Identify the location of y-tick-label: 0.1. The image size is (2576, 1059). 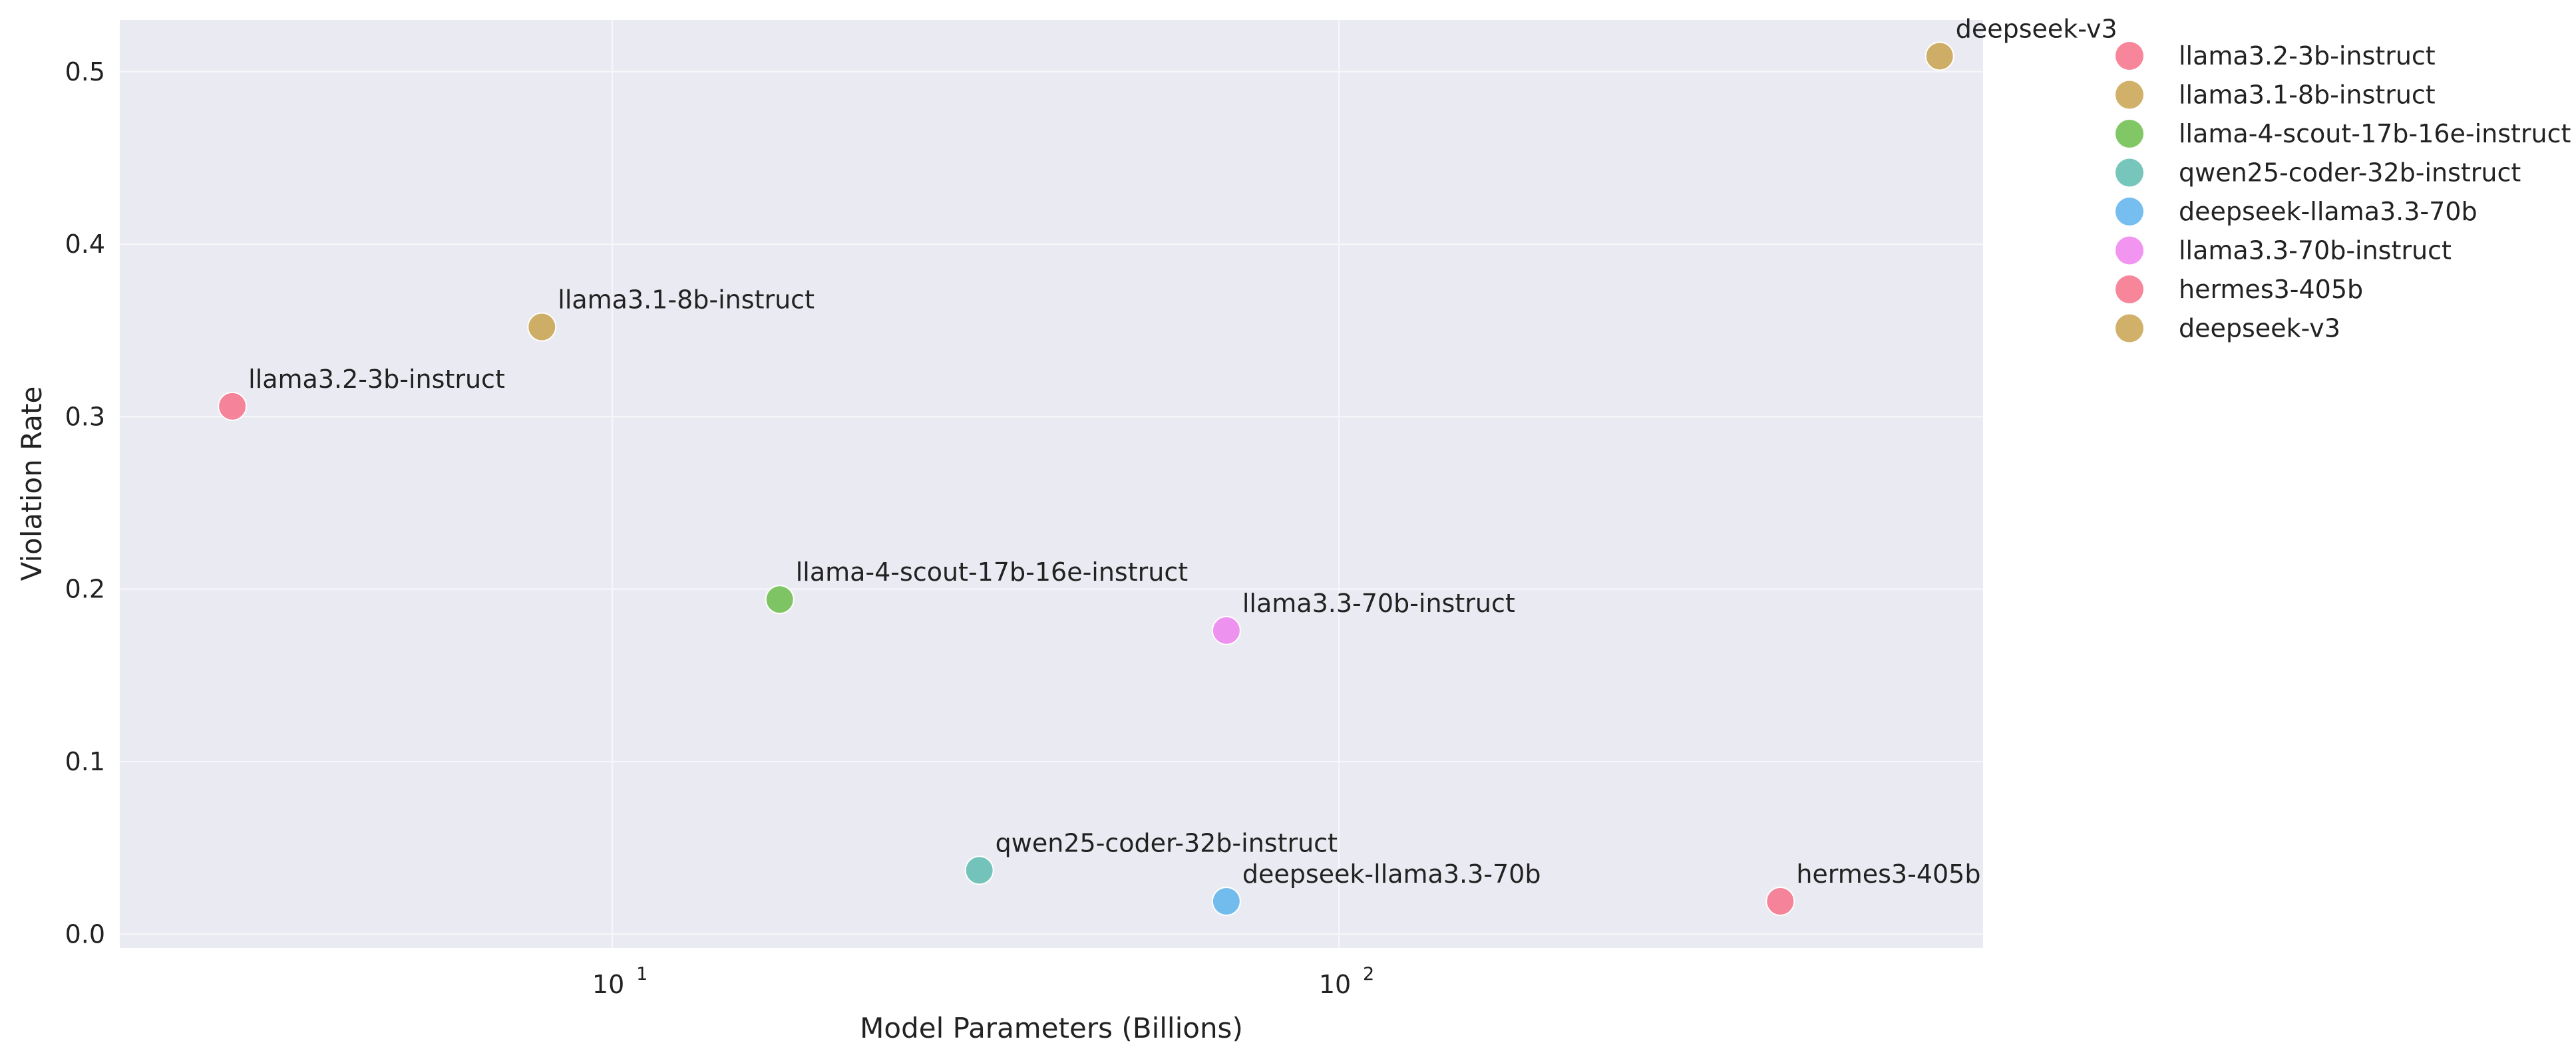
(85, 761).